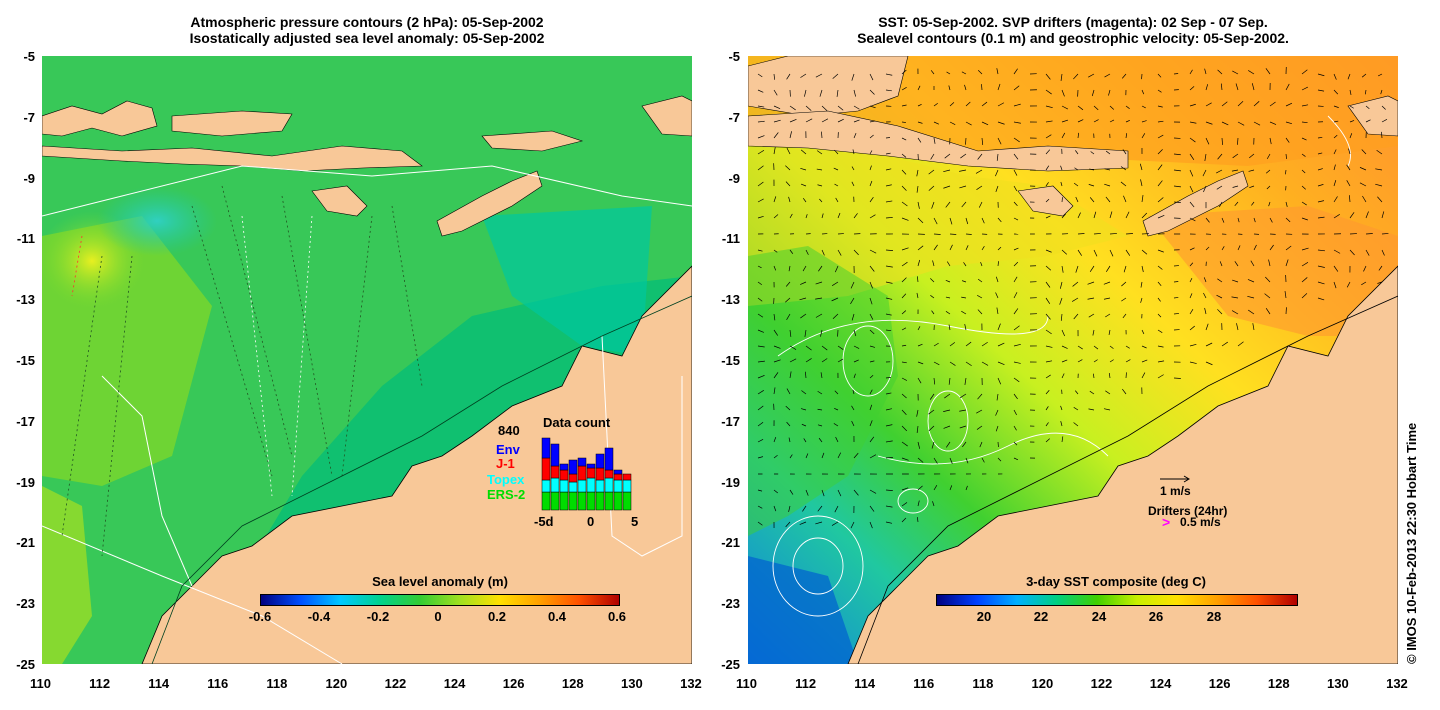 This screenshot has height=710, width=1440. What do you see at coordinates (100, 683) in the screenshot?
I see `left-x-tick: 112` at bounding box center [100, 683].